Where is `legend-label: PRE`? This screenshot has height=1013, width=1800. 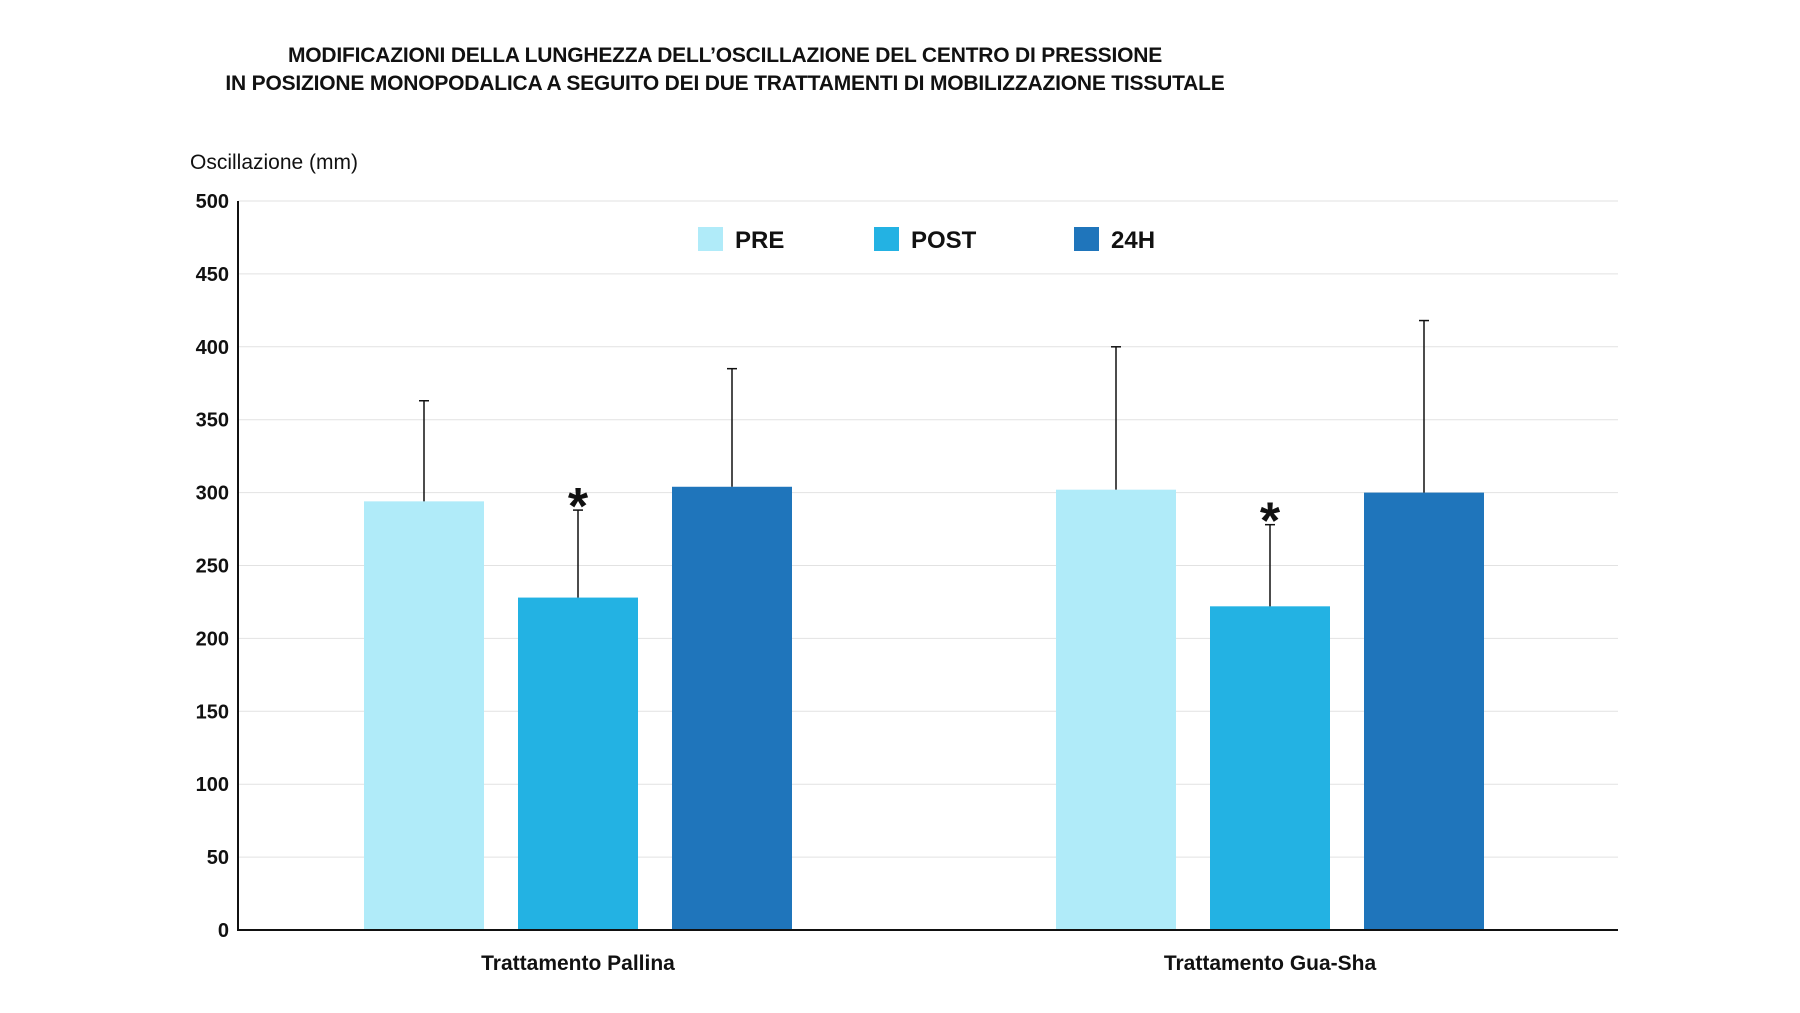
legend-label: PRE is located at coordinates (759, 240).